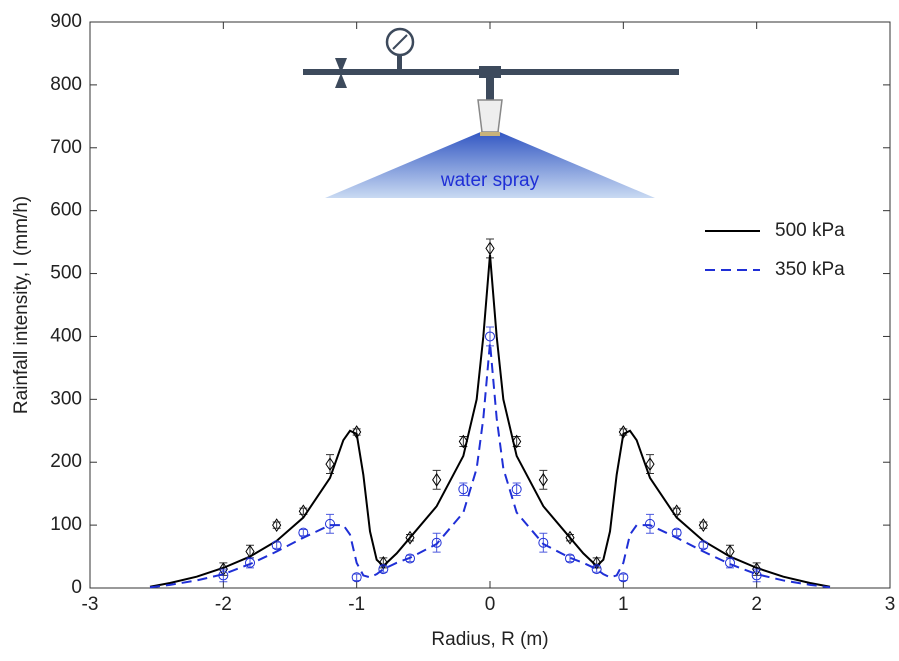 This screenshot has width=899, height=661. Describe the element at coordinates (21, 305) in the screenshot. I see `y-axis-label: Rainfall intensity, I (mm/h)` at that location.